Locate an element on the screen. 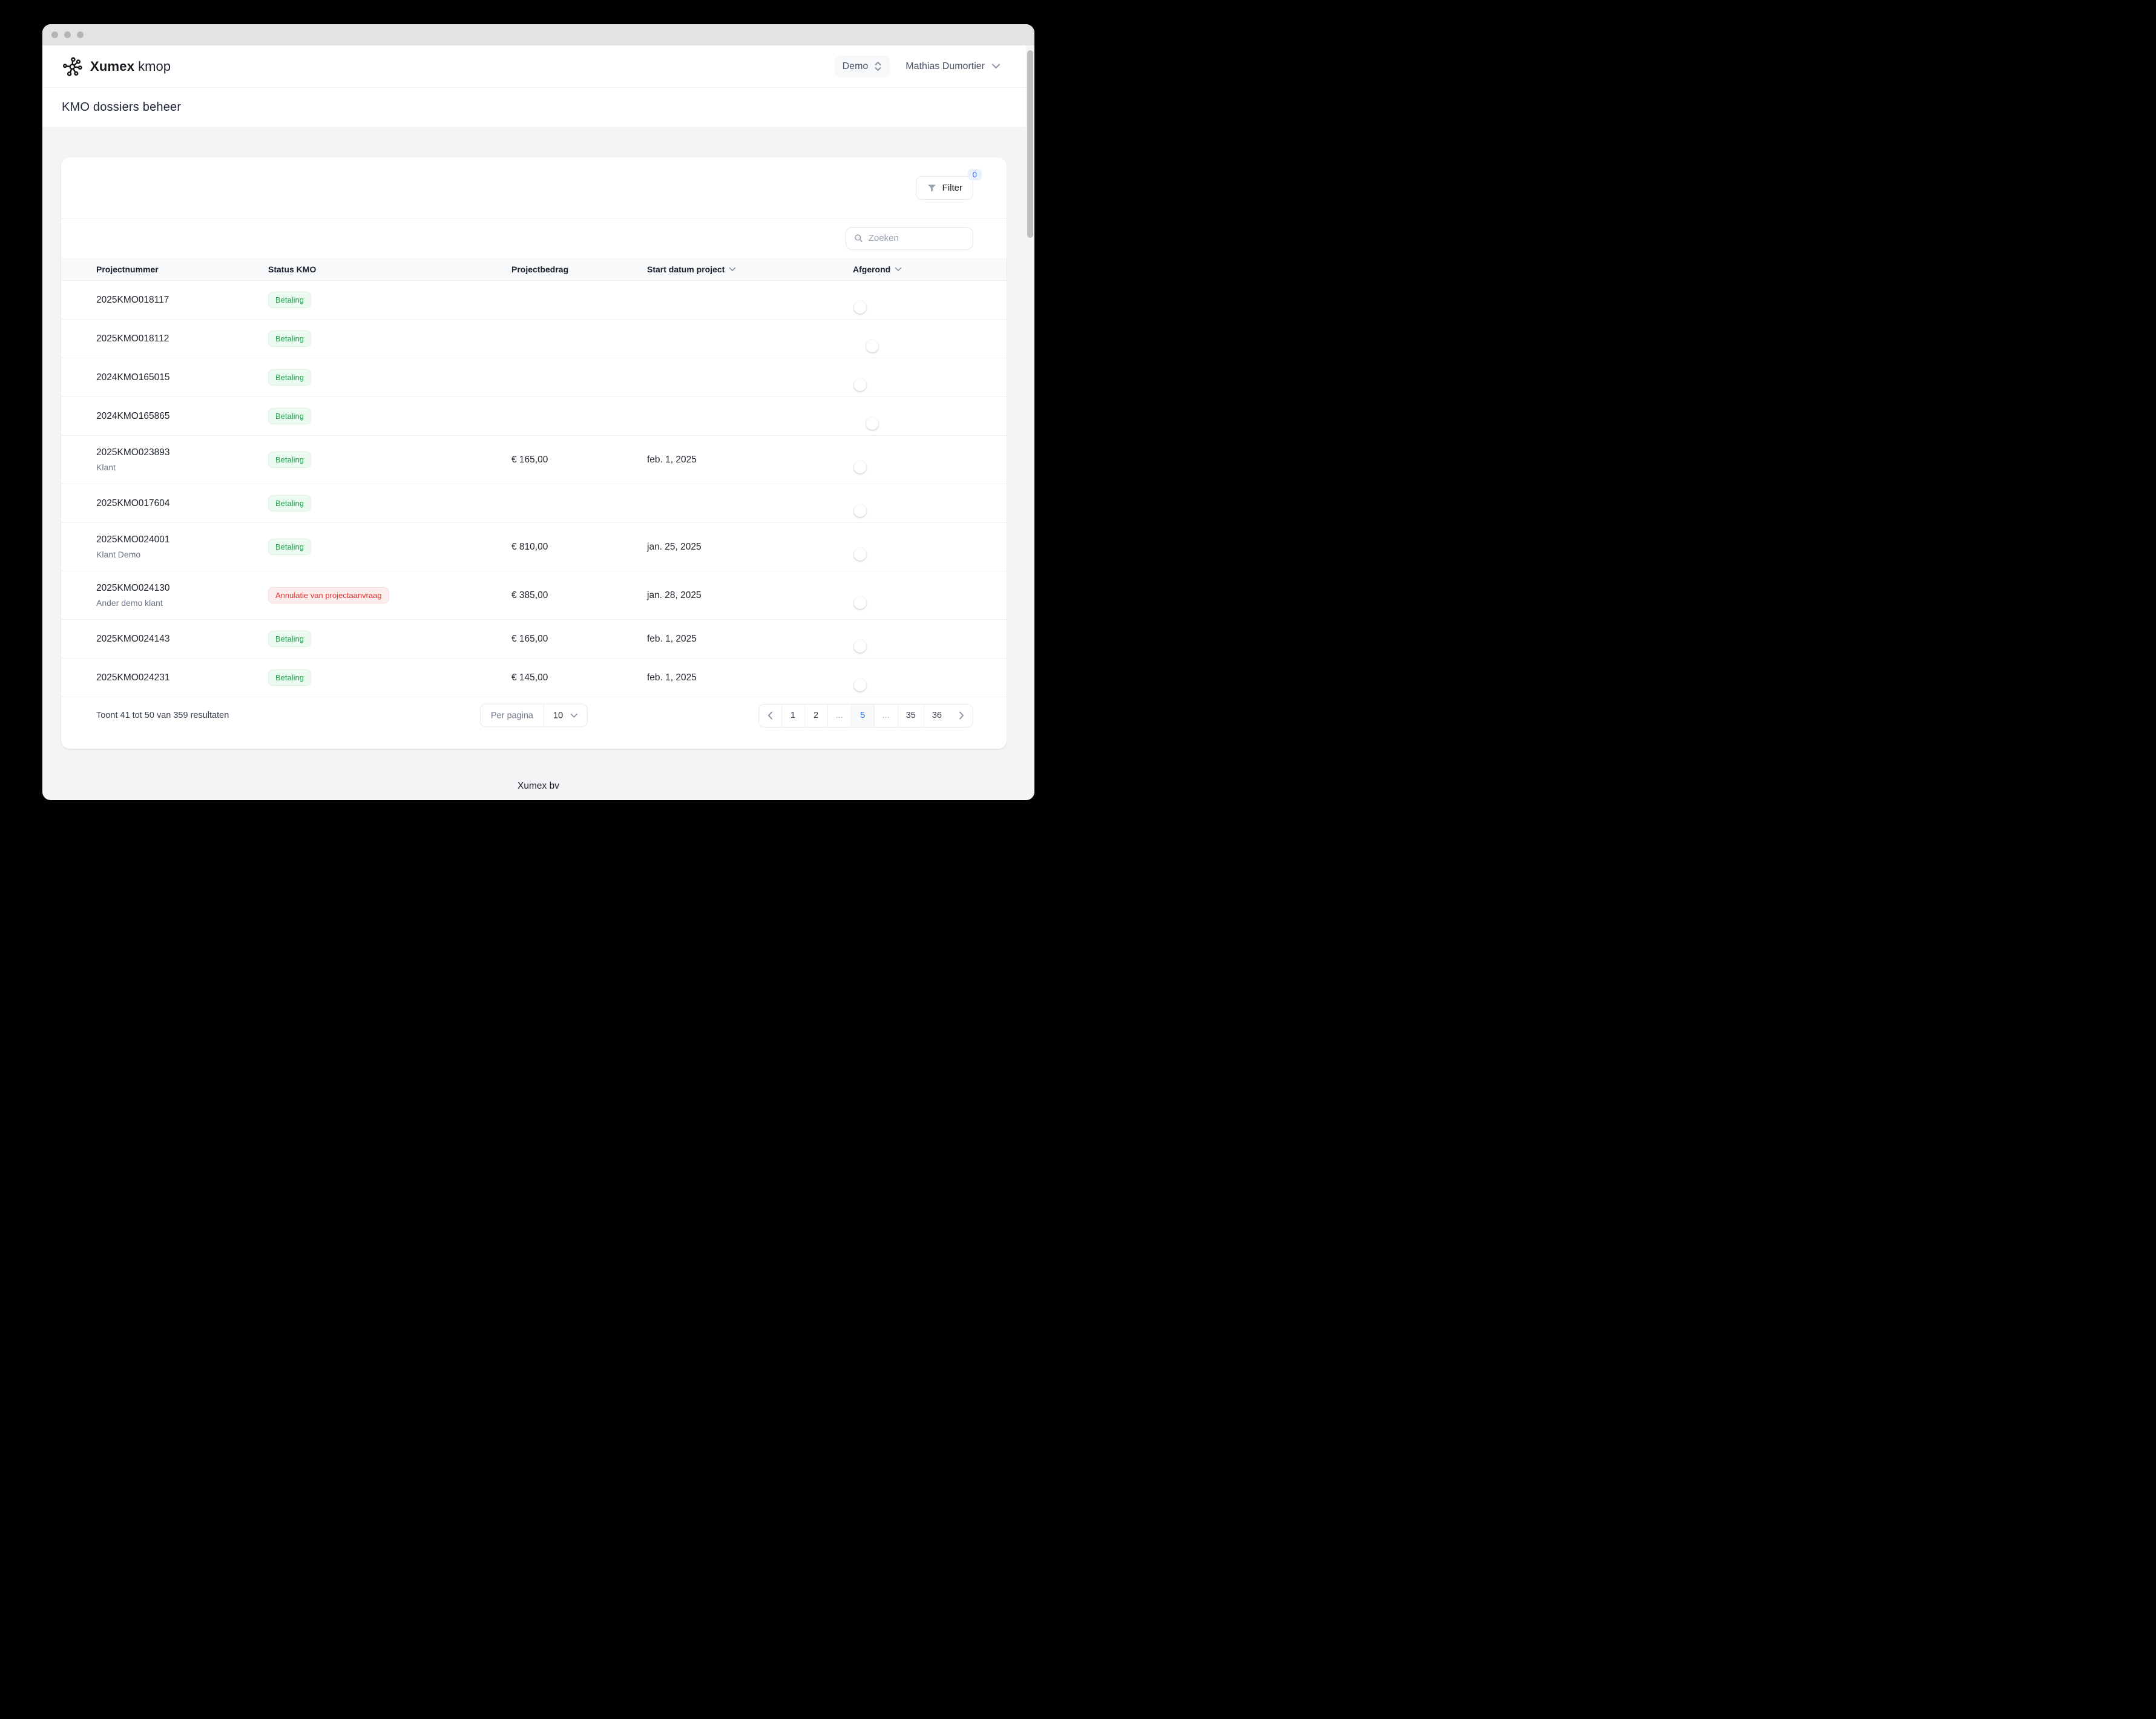 The height and width of the screenshot is (1719, 2156). sort-chevron-icon is located at coordinates (898, 269).